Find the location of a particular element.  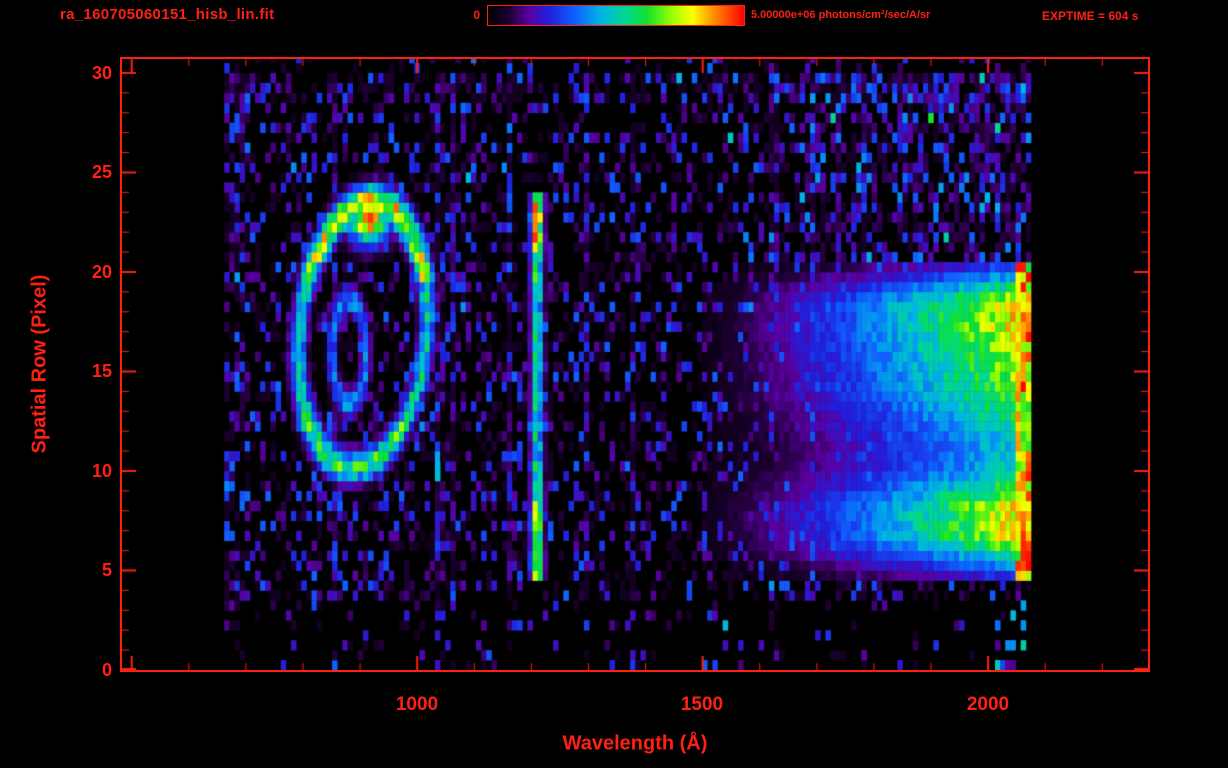

x-tick-label-1000: 1000 is located at coordinates (417, 704).